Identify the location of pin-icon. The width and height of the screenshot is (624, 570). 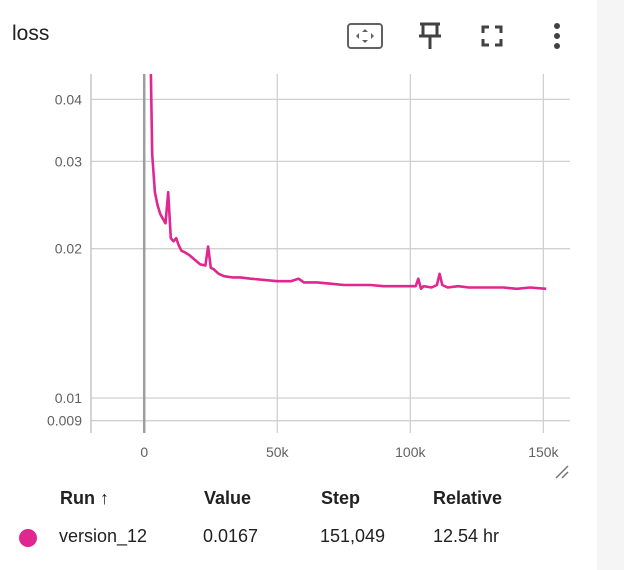
(430, 35).